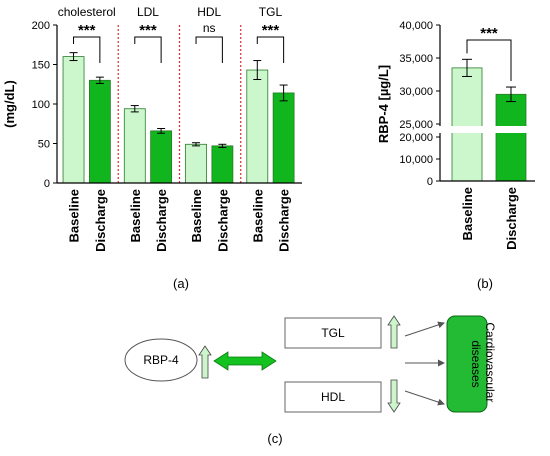  What do you see at coordinates (416, 92) in the screenshot?
I see `panel-b-y-tick-label: 30,000` at bounding box center [416, 92].